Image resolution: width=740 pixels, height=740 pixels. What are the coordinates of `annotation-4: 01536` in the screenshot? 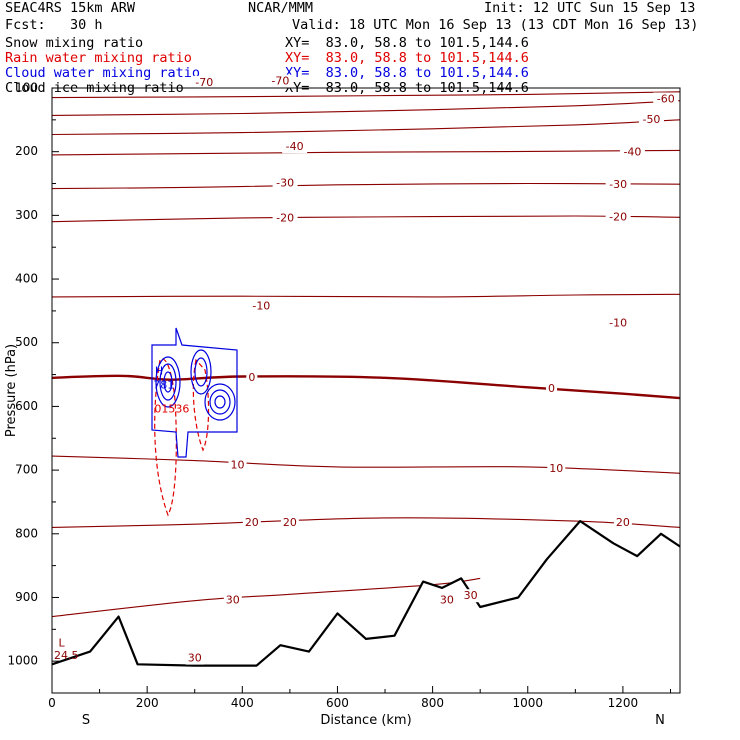 It's located at (171, 409).